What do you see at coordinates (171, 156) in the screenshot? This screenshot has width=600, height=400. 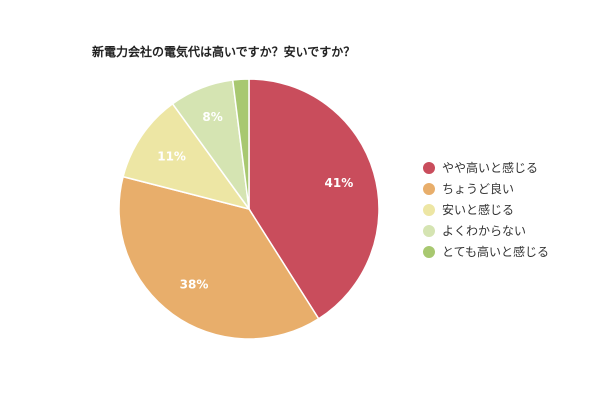 I see `data-label: 11%` at bounding box center [171, 156].